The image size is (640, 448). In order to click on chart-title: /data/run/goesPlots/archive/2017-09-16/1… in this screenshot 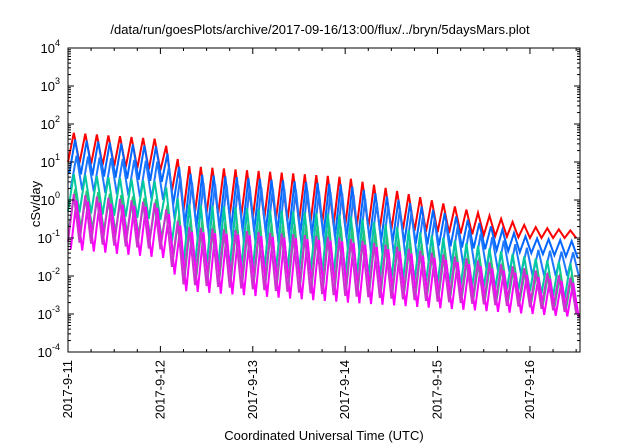, I will do `click(320, 29)`.